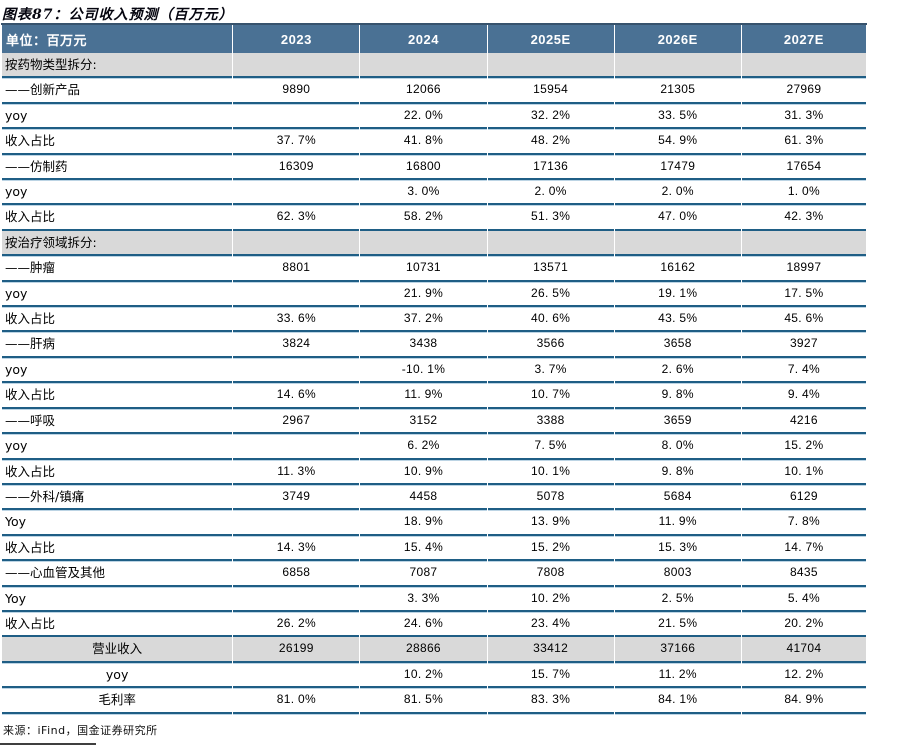 Image resolution: width=900 pixels, height=745 pixels. What do you see at coordinates (677, 574) in the screenshot?
I see `cell-value: 8003` at bounding box center [677, 574].